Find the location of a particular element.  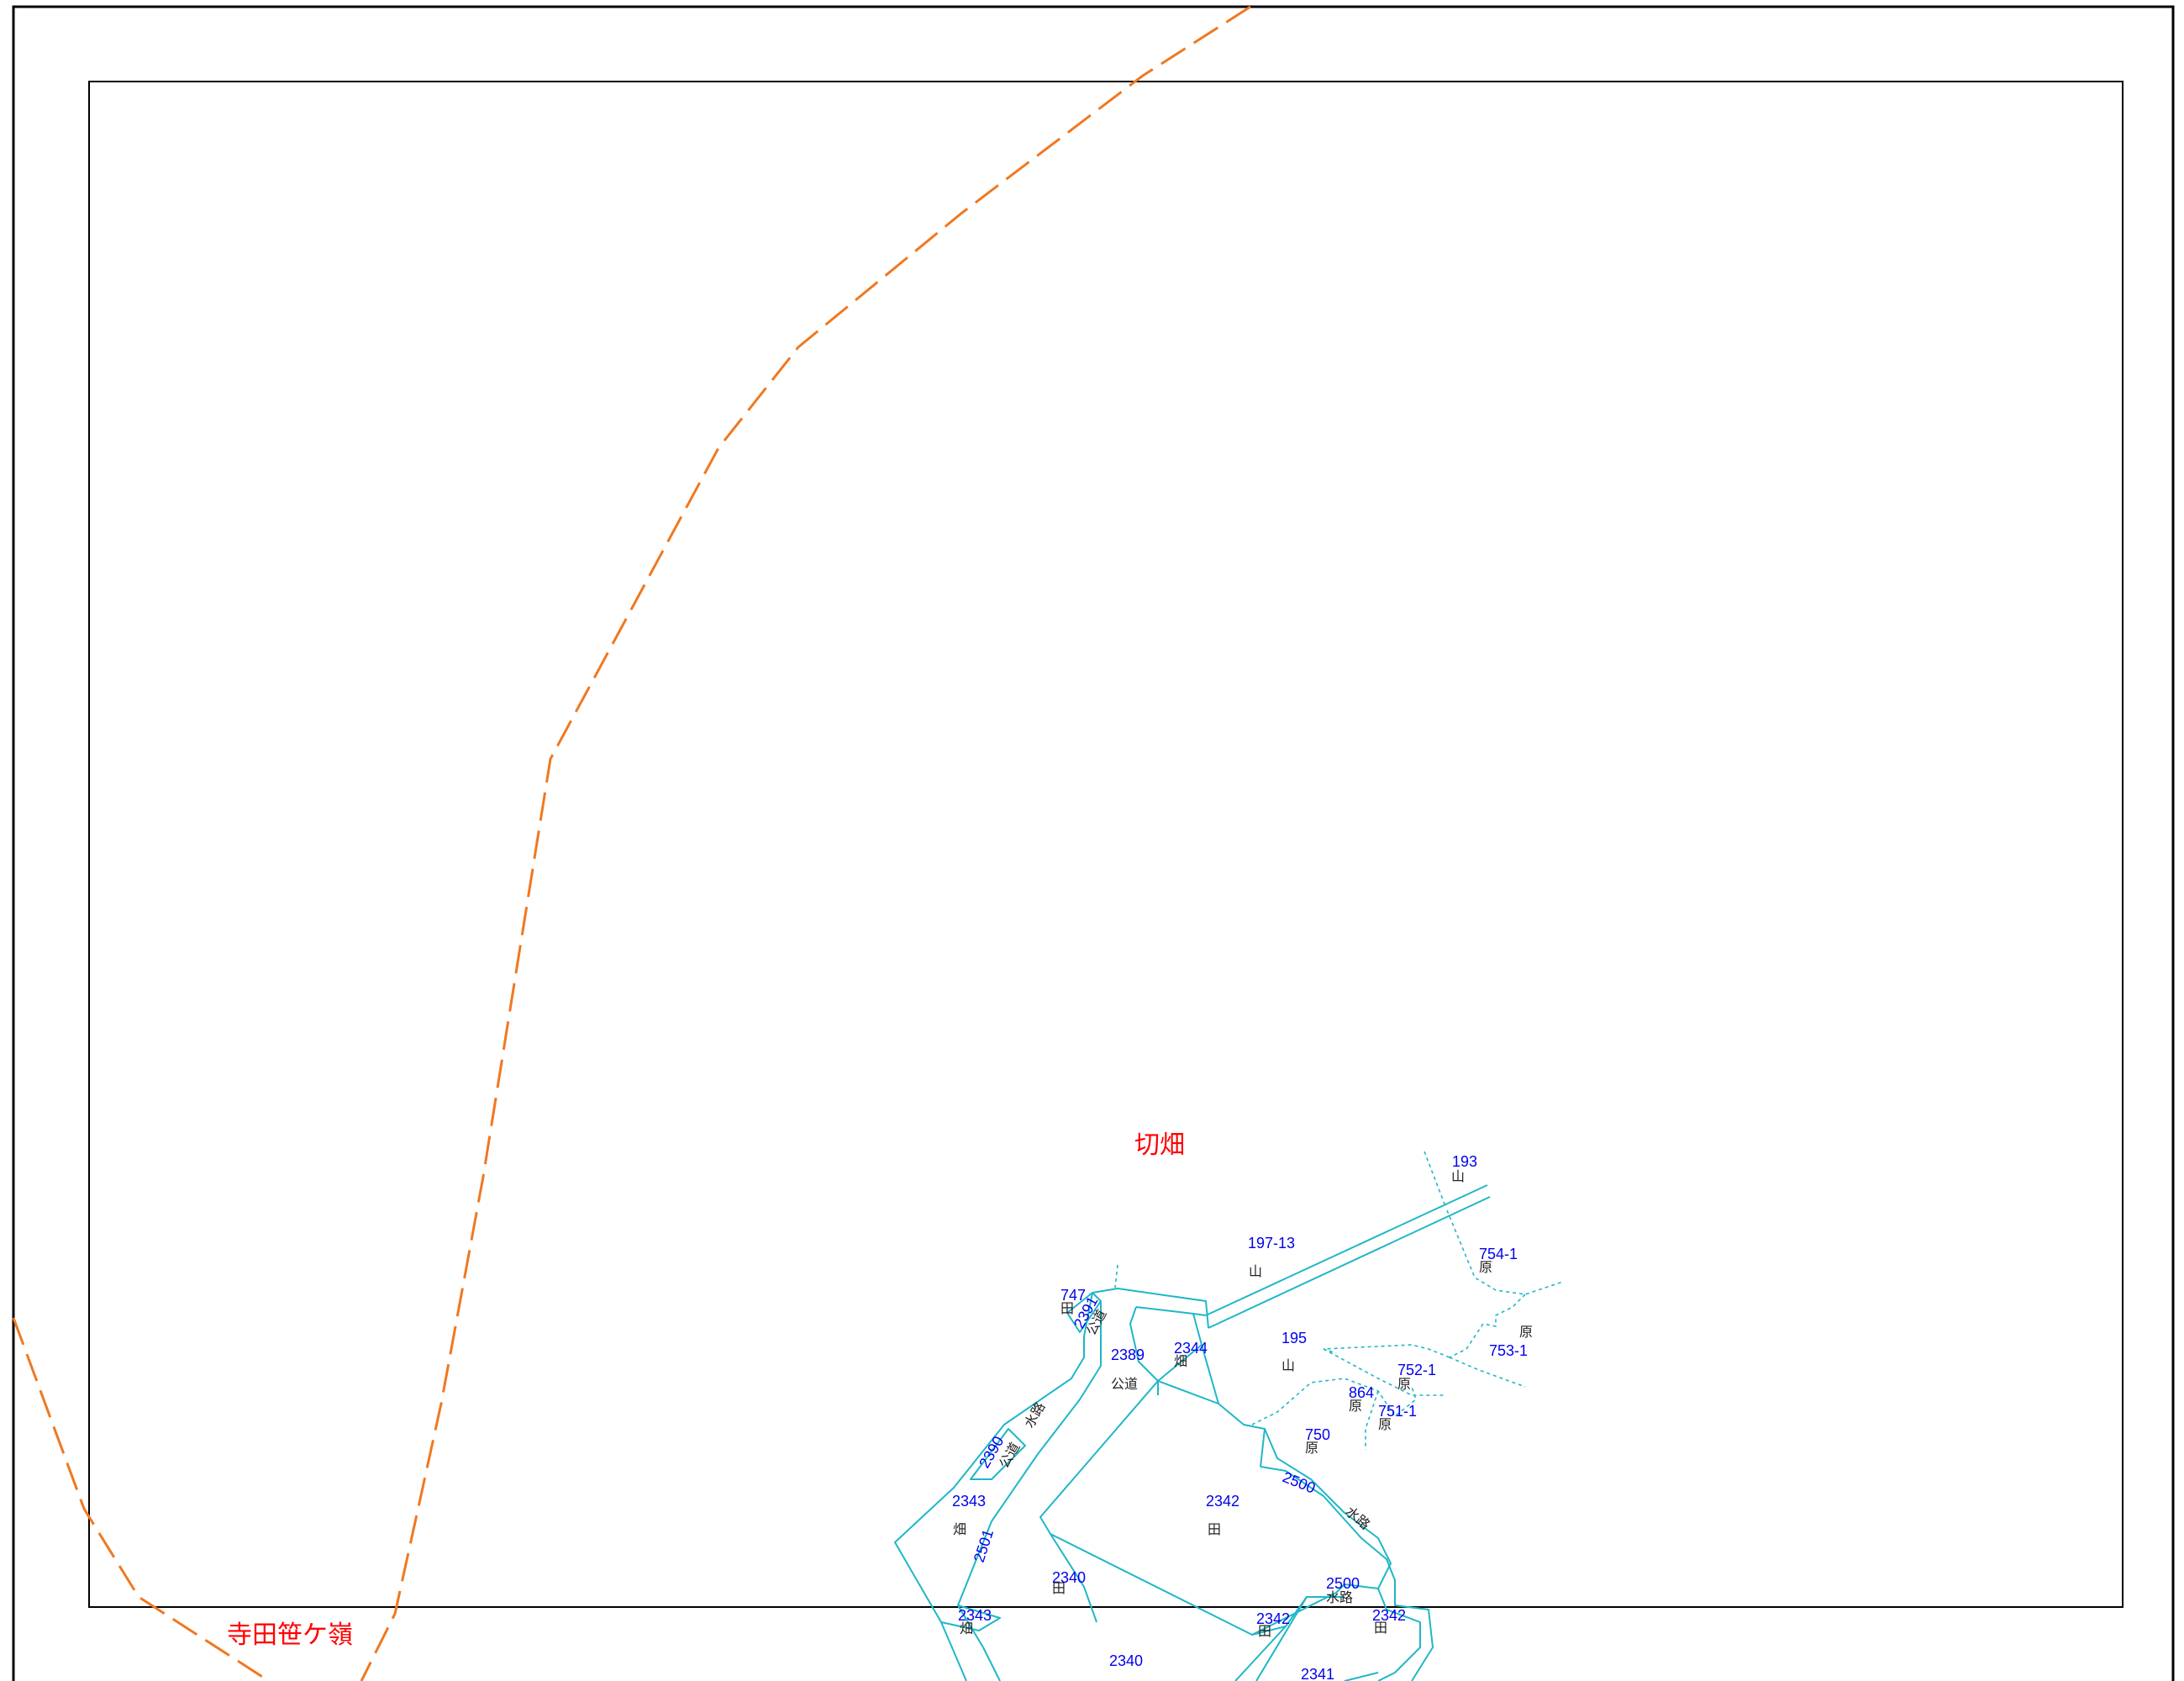

parcel-number: 2389 is located at coordinates (1128, 1354).